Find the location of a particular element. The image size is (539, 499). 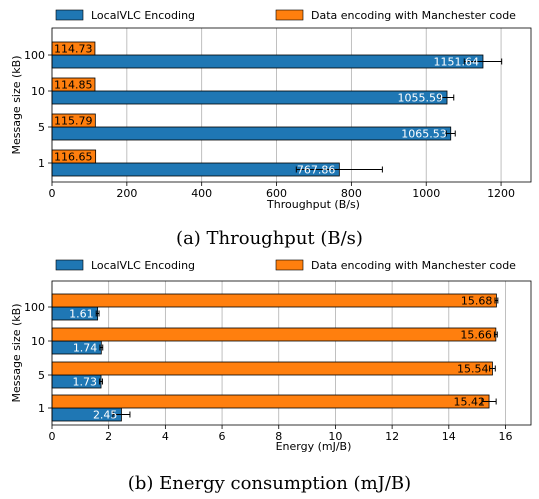

data-label: 1.74 is located at coordinates (85, 348).